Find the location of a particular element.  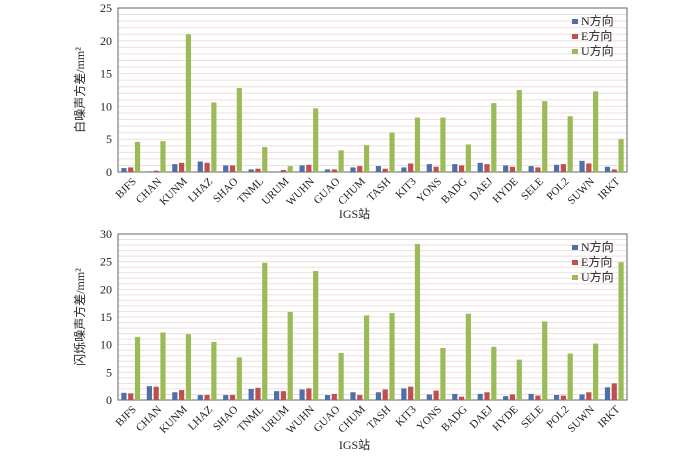

bar-N方向-POL2 is located at coordinates (556, 168).